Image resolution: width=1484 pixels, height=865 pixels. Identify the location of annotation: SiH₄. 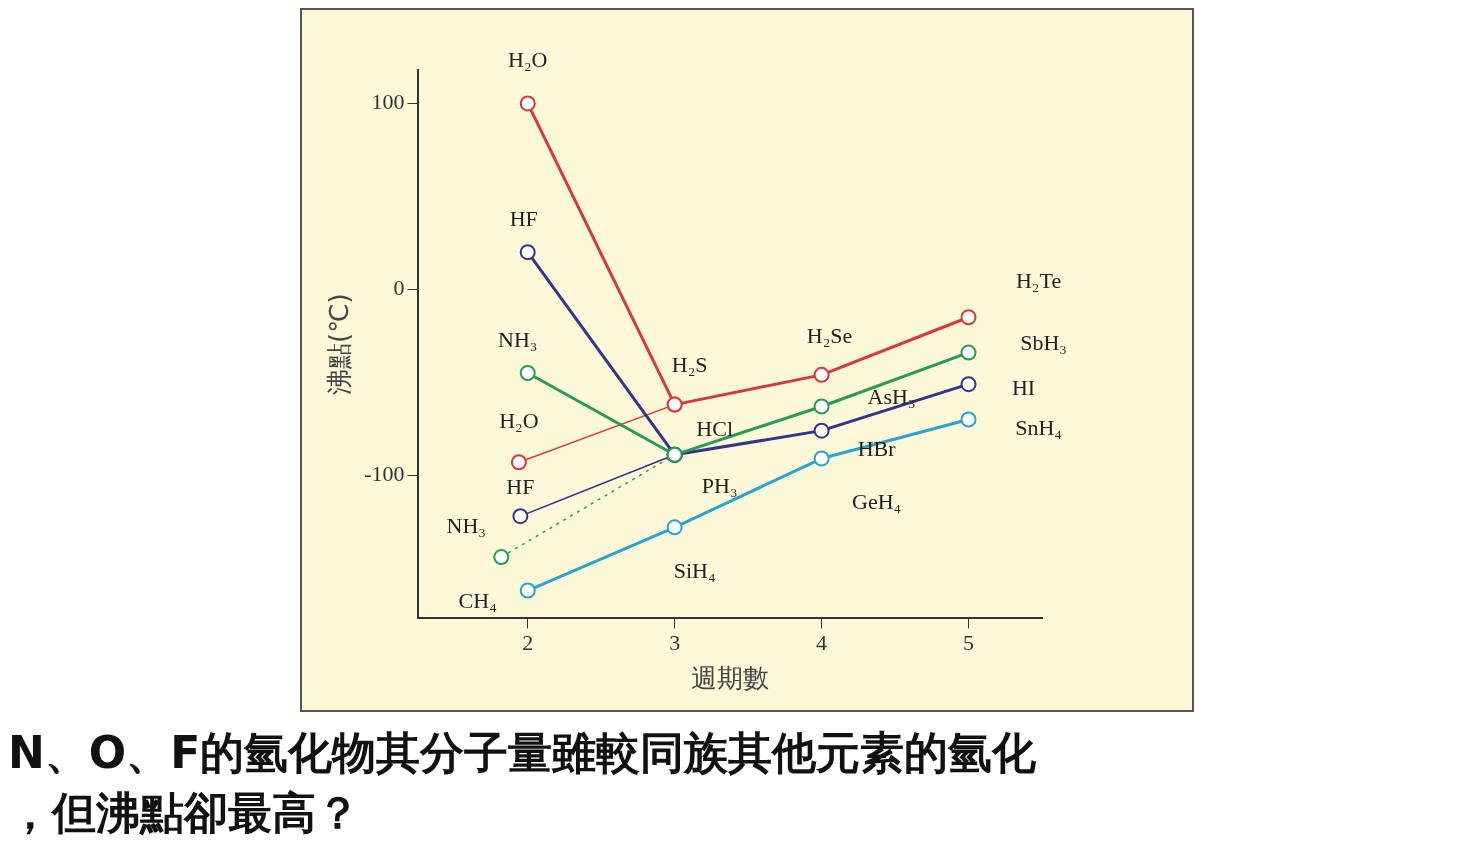
(694, 571).